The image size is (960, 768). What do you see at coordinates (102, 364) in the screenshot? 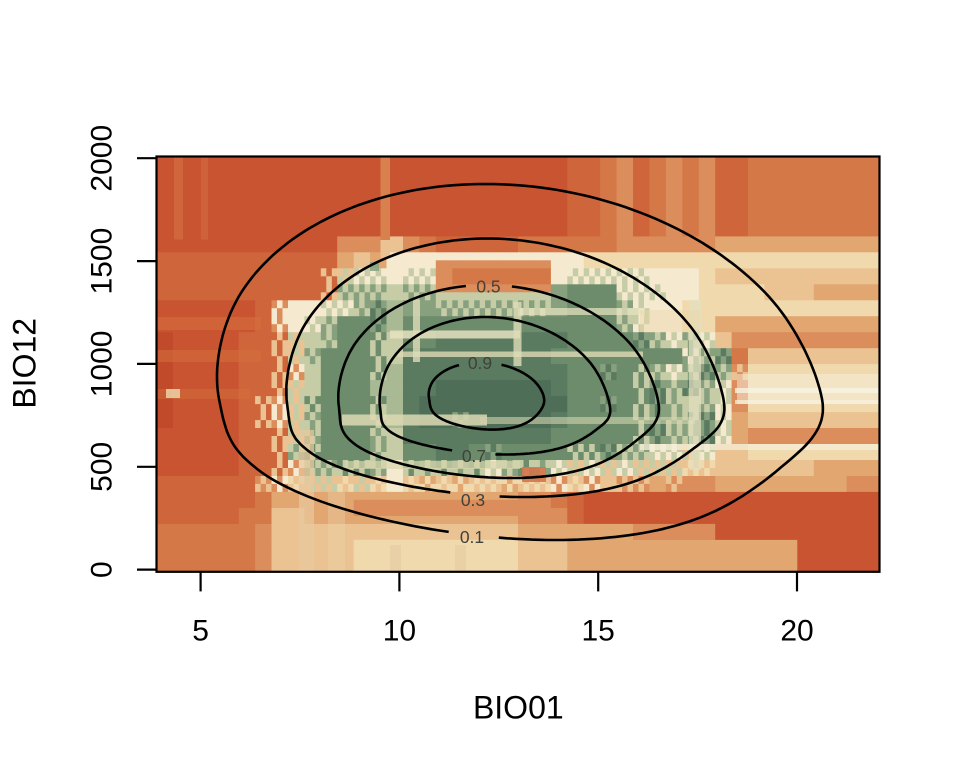
I see `svg-text: 1000` at bounding box center [102, 364].